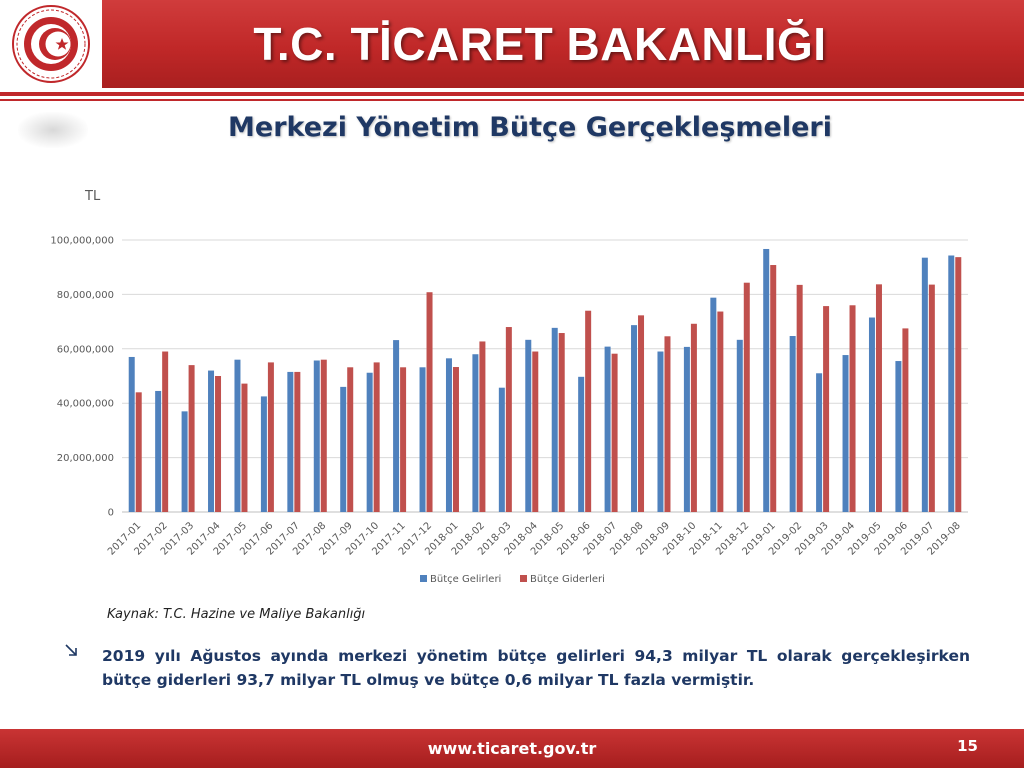 The height and width of the screenshot is (768, 1024). Describe the element at coordinates (85, 295) in the screenshot. I see `y-tick-label: 80,000,000` at that location.